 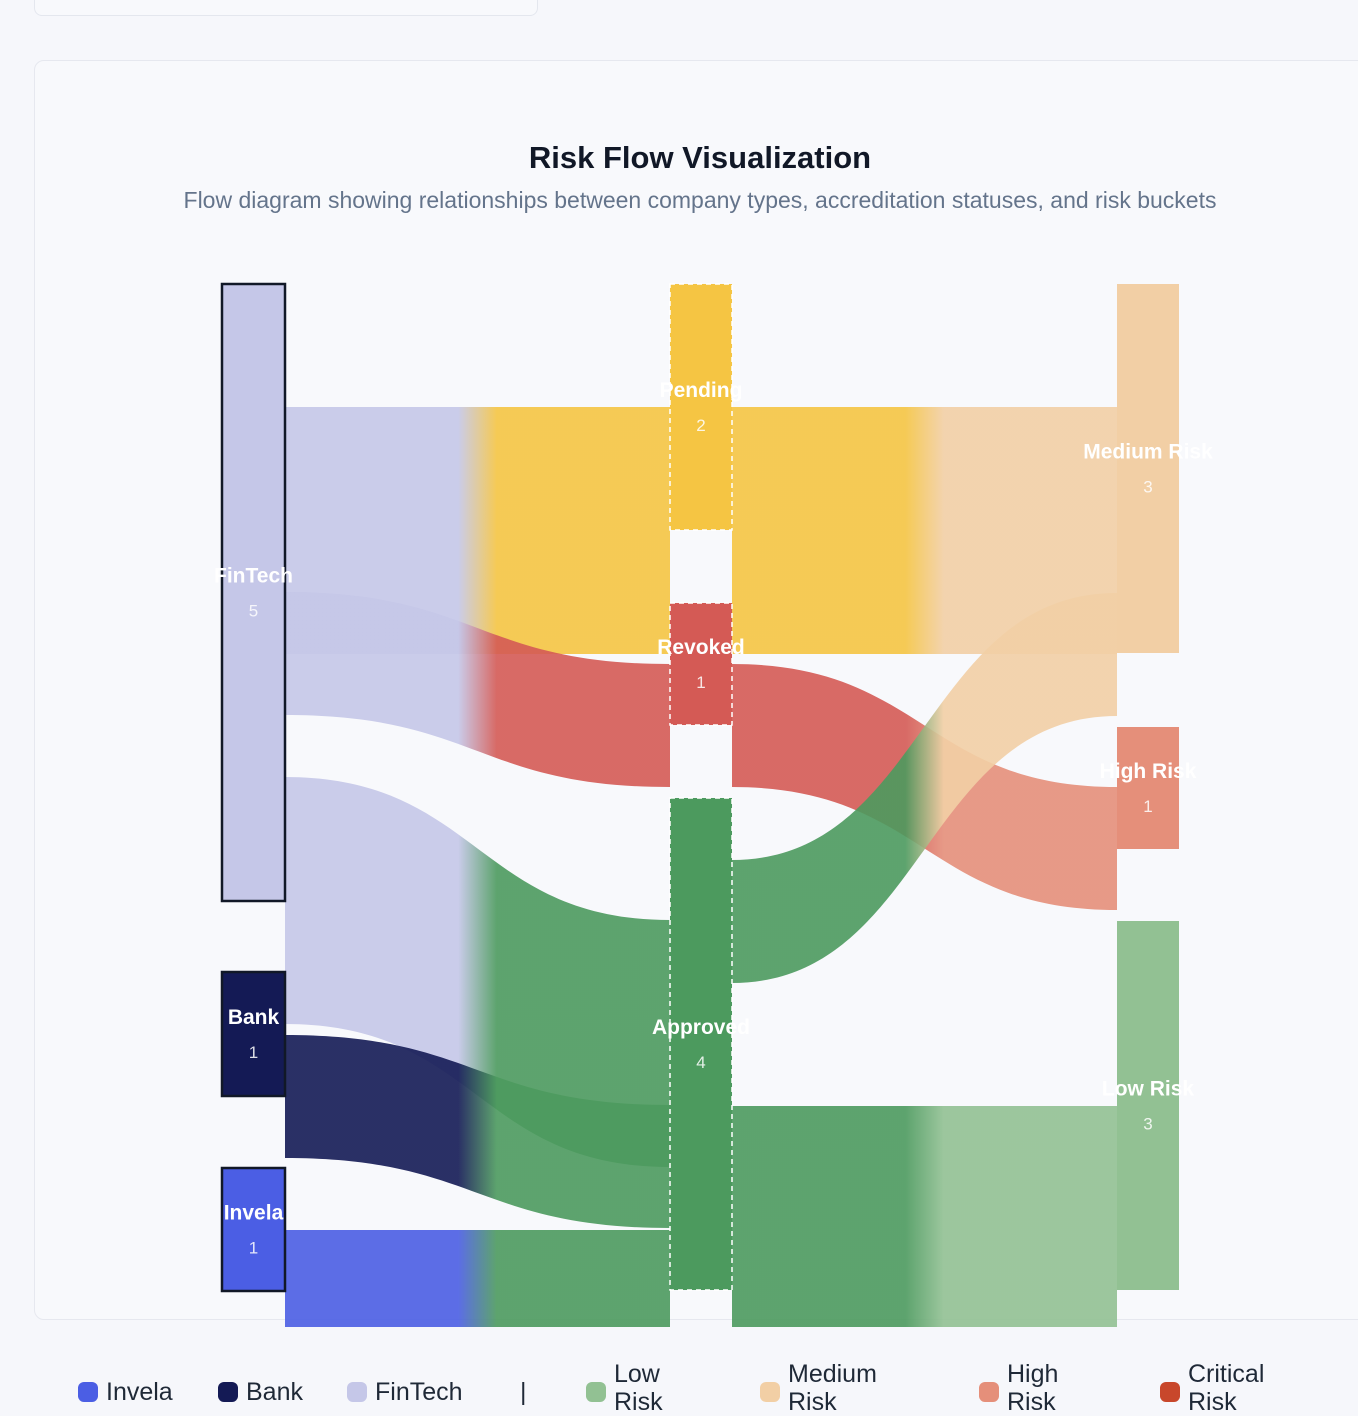 I want to click on legend-label: Low Risk, so click(x=638, y=1388).